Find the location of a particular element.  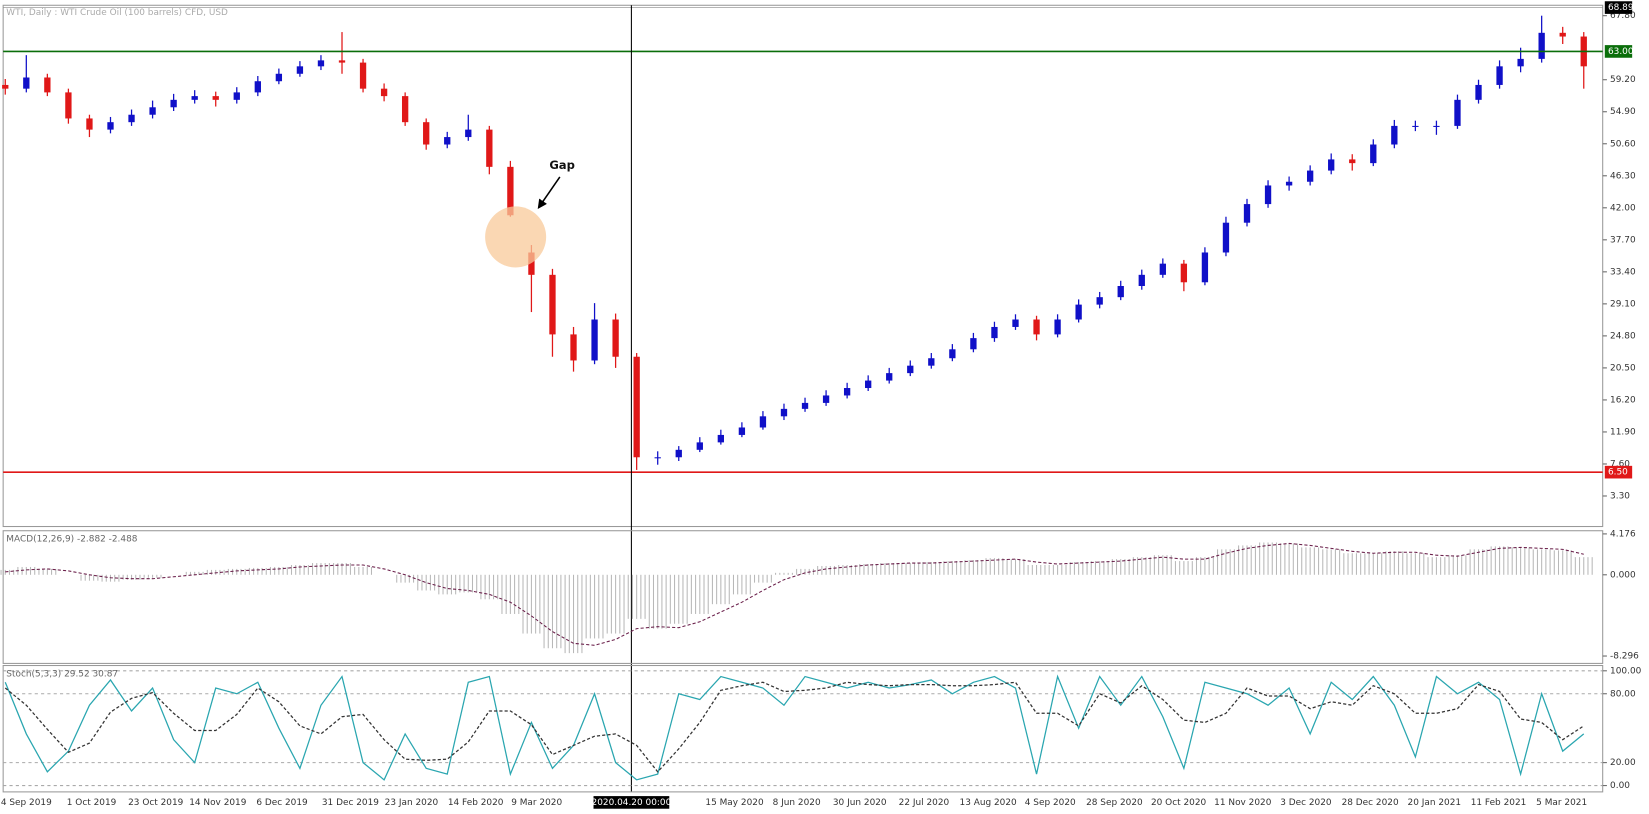

y-tick-label: 0.000 is located at coordinates (1623, 575).